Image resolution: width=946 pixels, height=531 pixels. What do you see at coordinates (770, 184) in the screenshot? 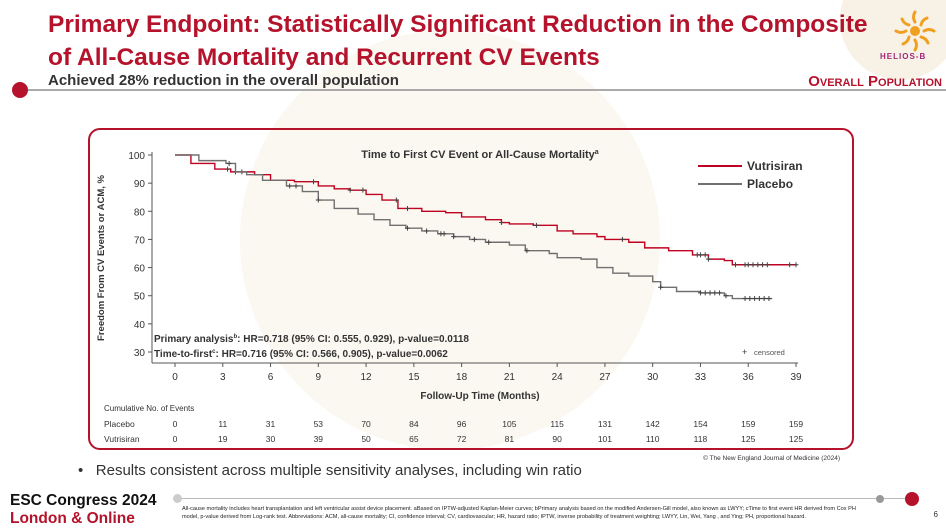
I see `legend-label-placebo: Placebo` at bounding box center [770, 184].